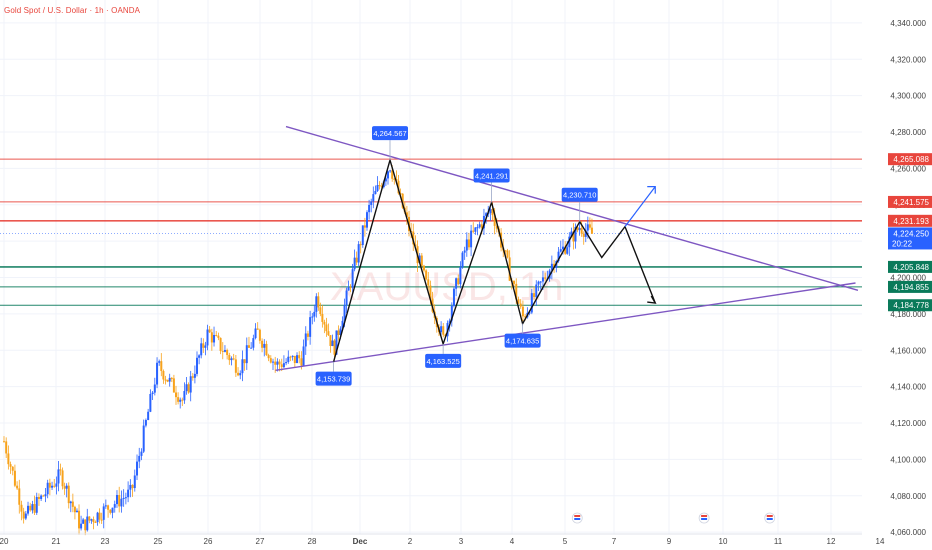 This screenshot has width=932, height=550. What do you see at coordinates (902, 243) in the screenshot?
I see `countdown-label: 20:22` at bounding box center [902, 243].